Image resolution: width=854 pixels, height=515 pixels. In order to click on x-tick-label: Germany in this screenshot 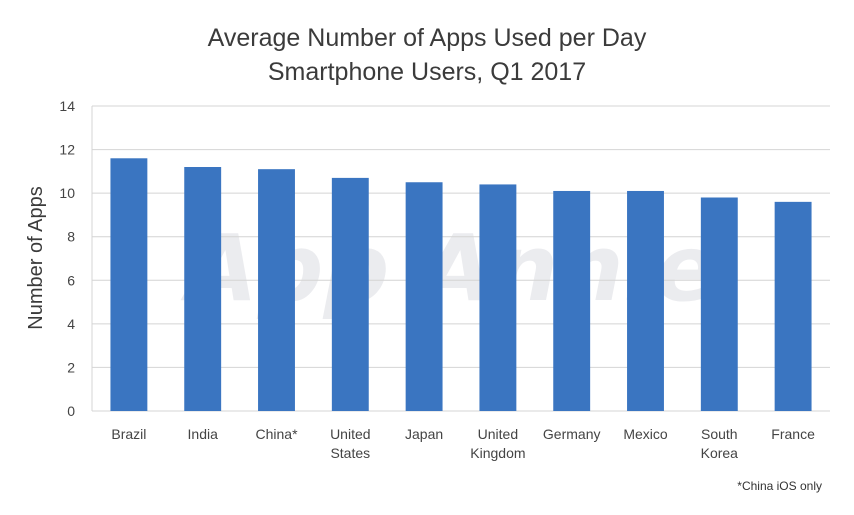, I will do `click(572, 434)`.